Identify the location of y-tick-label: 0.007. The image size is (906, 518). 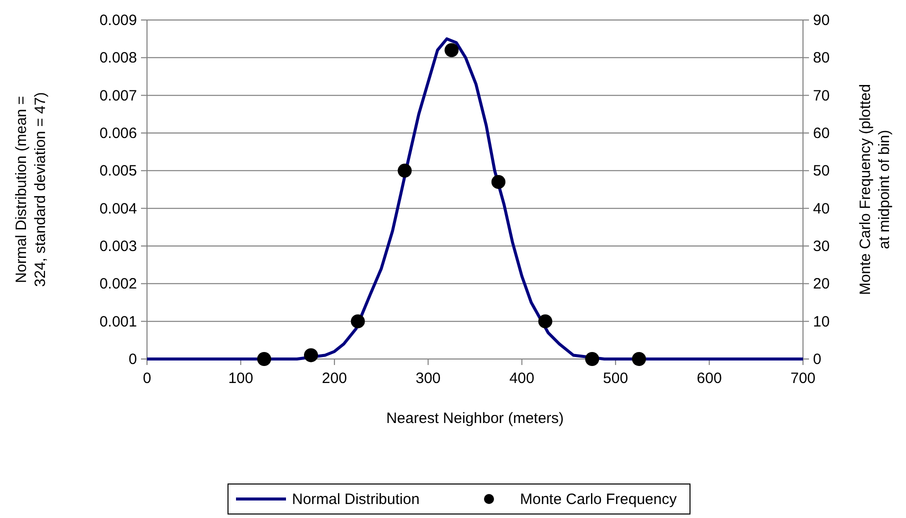
(118, 95).